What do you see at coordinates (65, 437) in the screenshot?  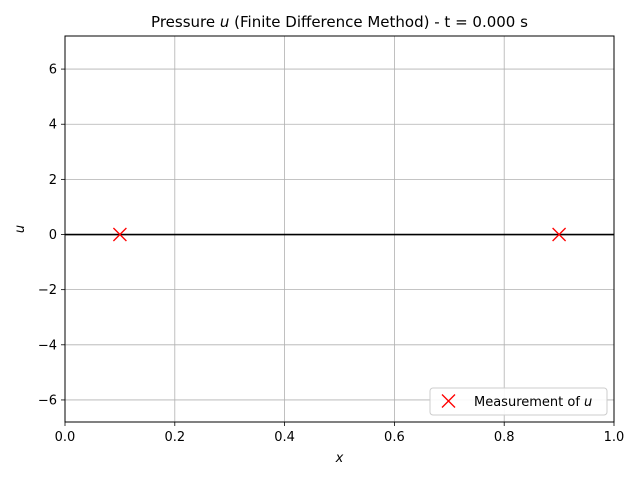 I see `x-tick-label: 0.0` at bounding box center [65, 437].